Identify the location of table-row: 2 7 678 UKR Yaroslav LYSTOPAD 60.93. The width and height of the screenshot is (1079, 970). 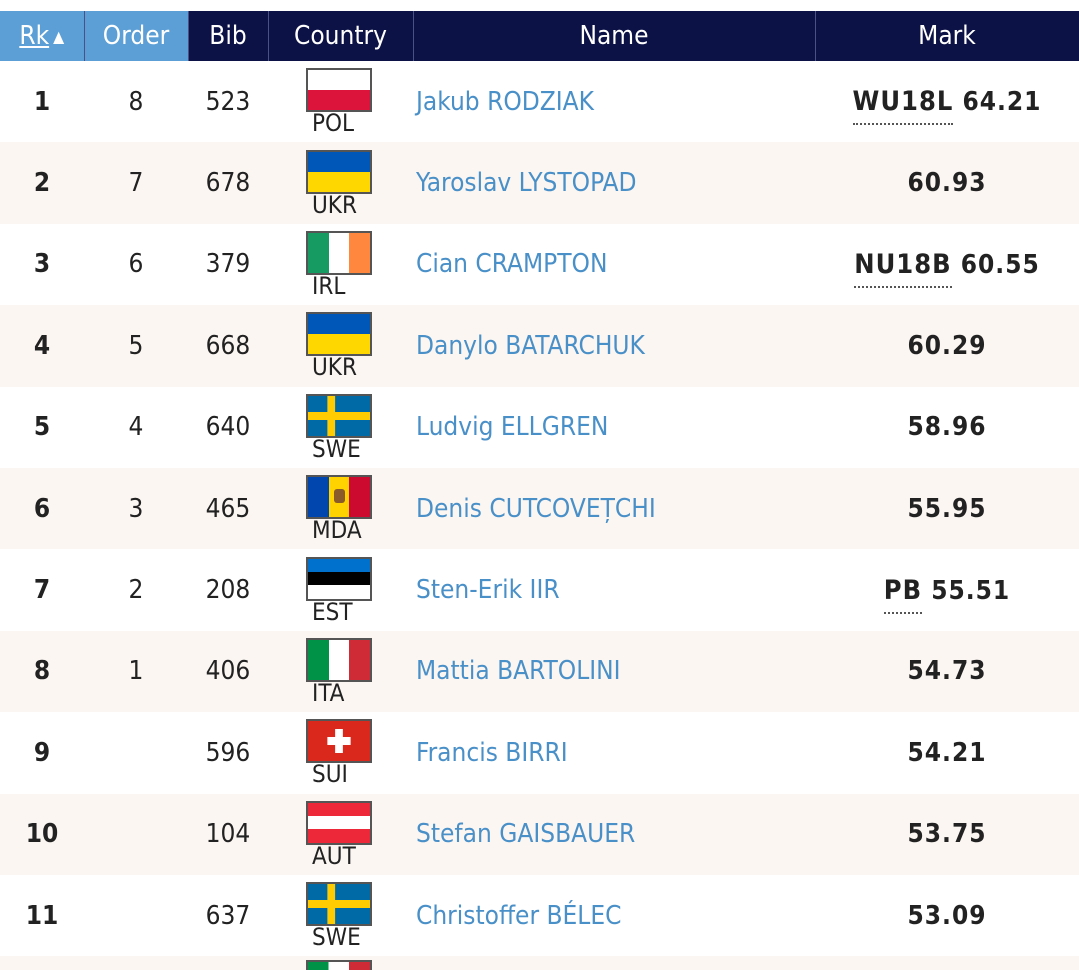
(539, 183).